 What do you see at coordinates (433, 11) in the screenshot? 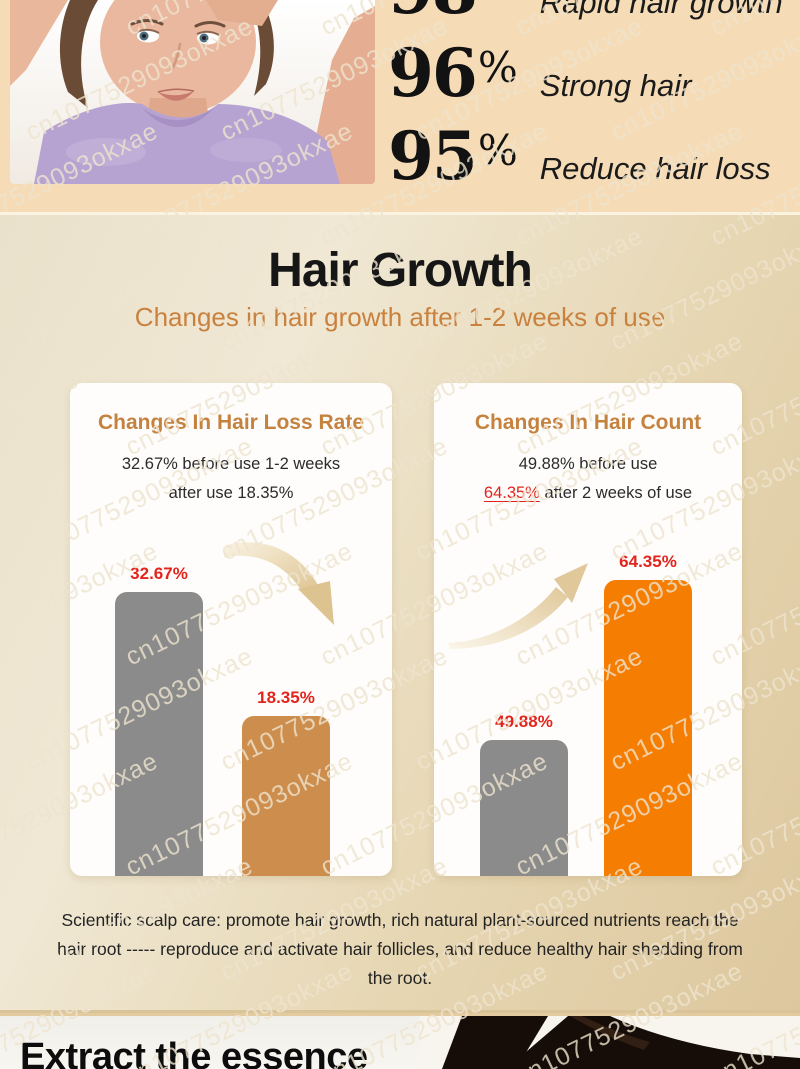
I see `stat-value: 98` at bounding box center [433, 11].